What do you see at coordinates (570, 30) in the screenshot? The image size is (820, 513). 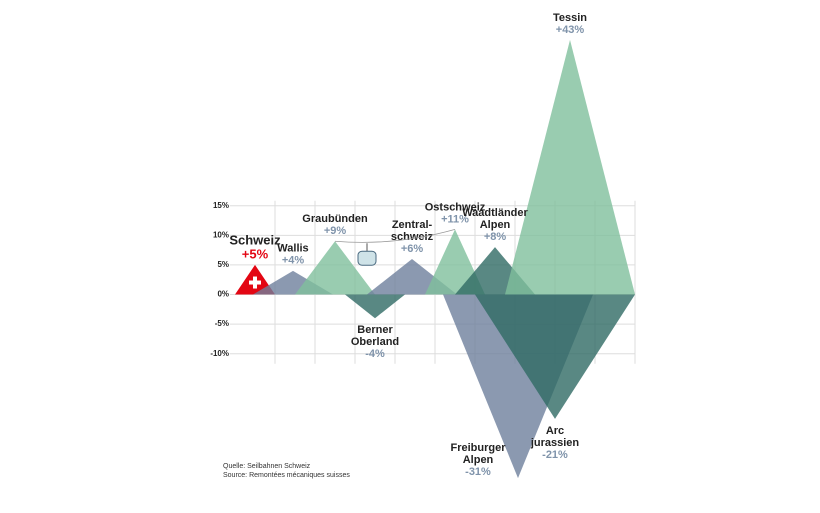 I see `value-label: +43%` at bounding box center [570, 30].